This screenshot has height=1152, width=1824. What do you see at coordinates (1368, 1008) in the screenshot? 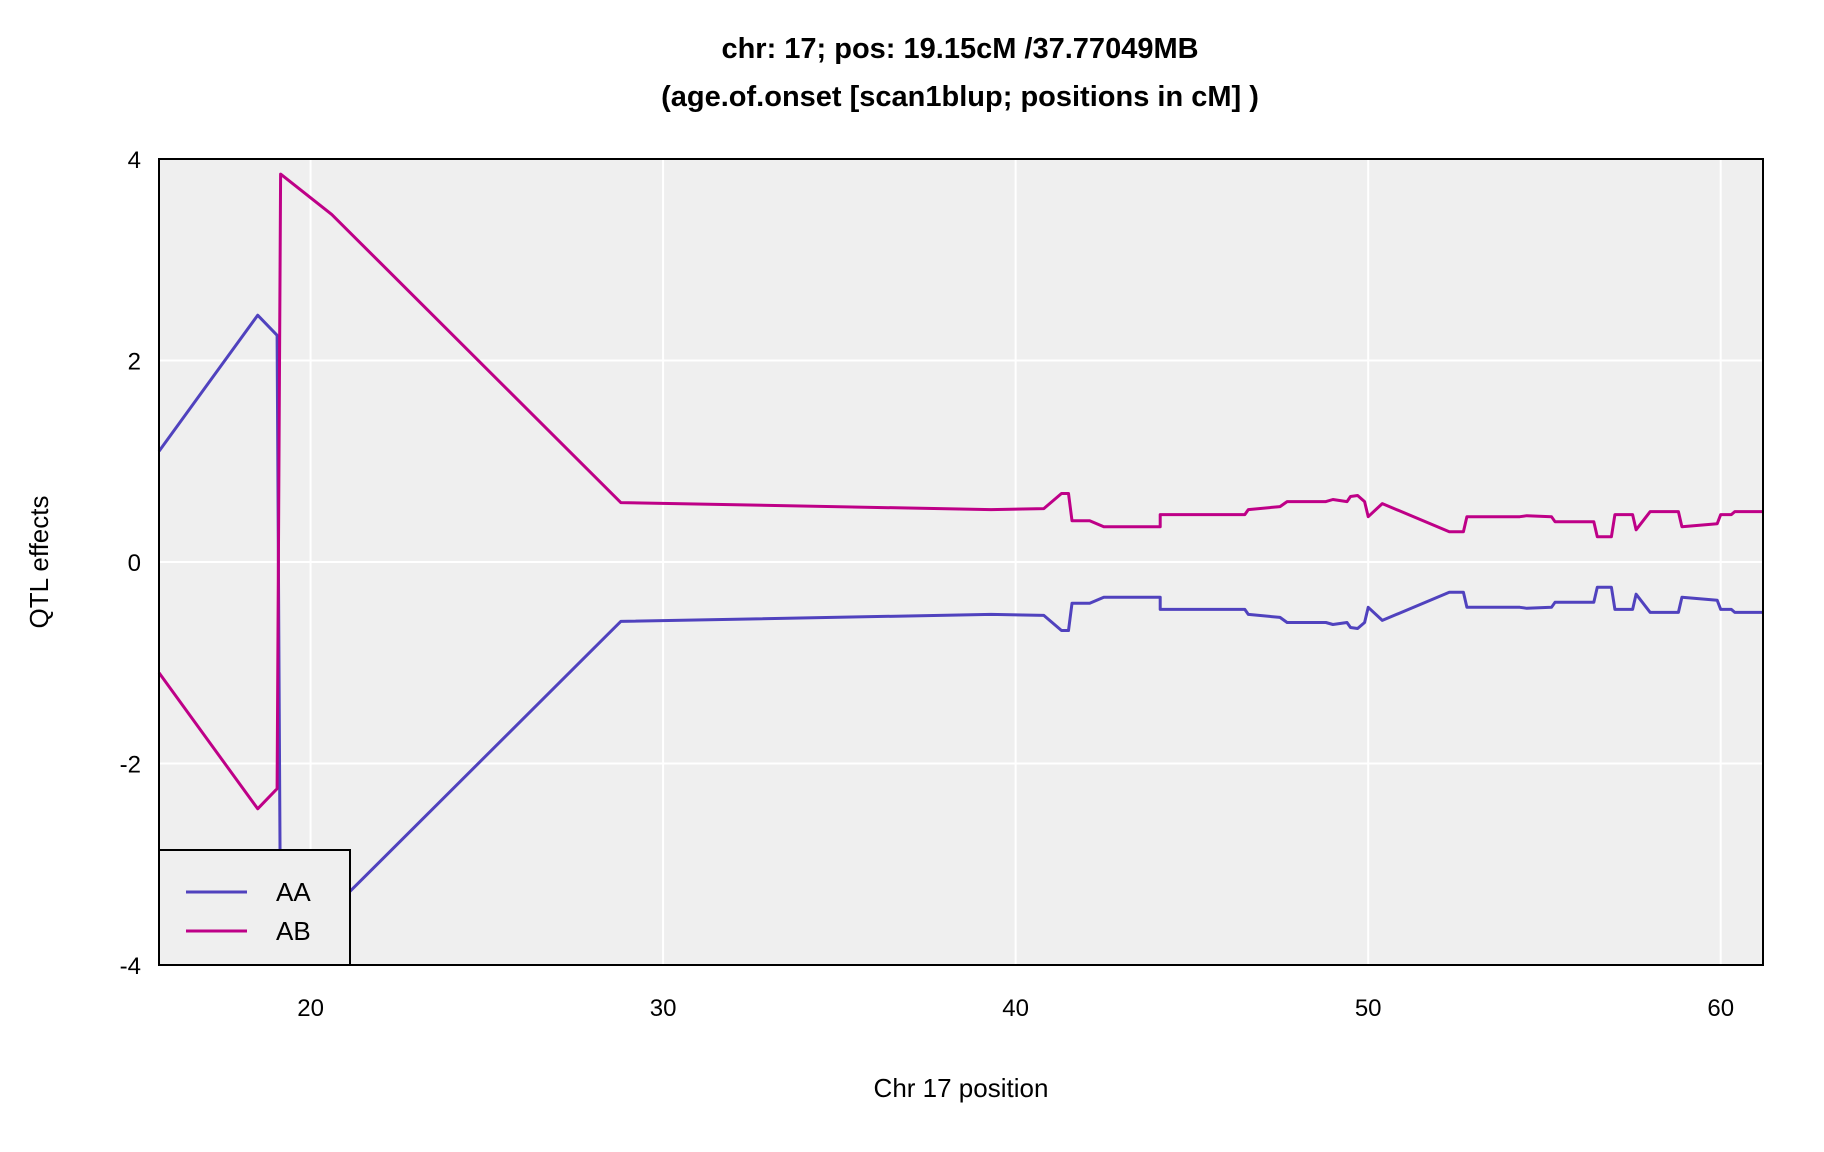
I see `x-tick-label: 50` at bounding box center [1368, 1008].